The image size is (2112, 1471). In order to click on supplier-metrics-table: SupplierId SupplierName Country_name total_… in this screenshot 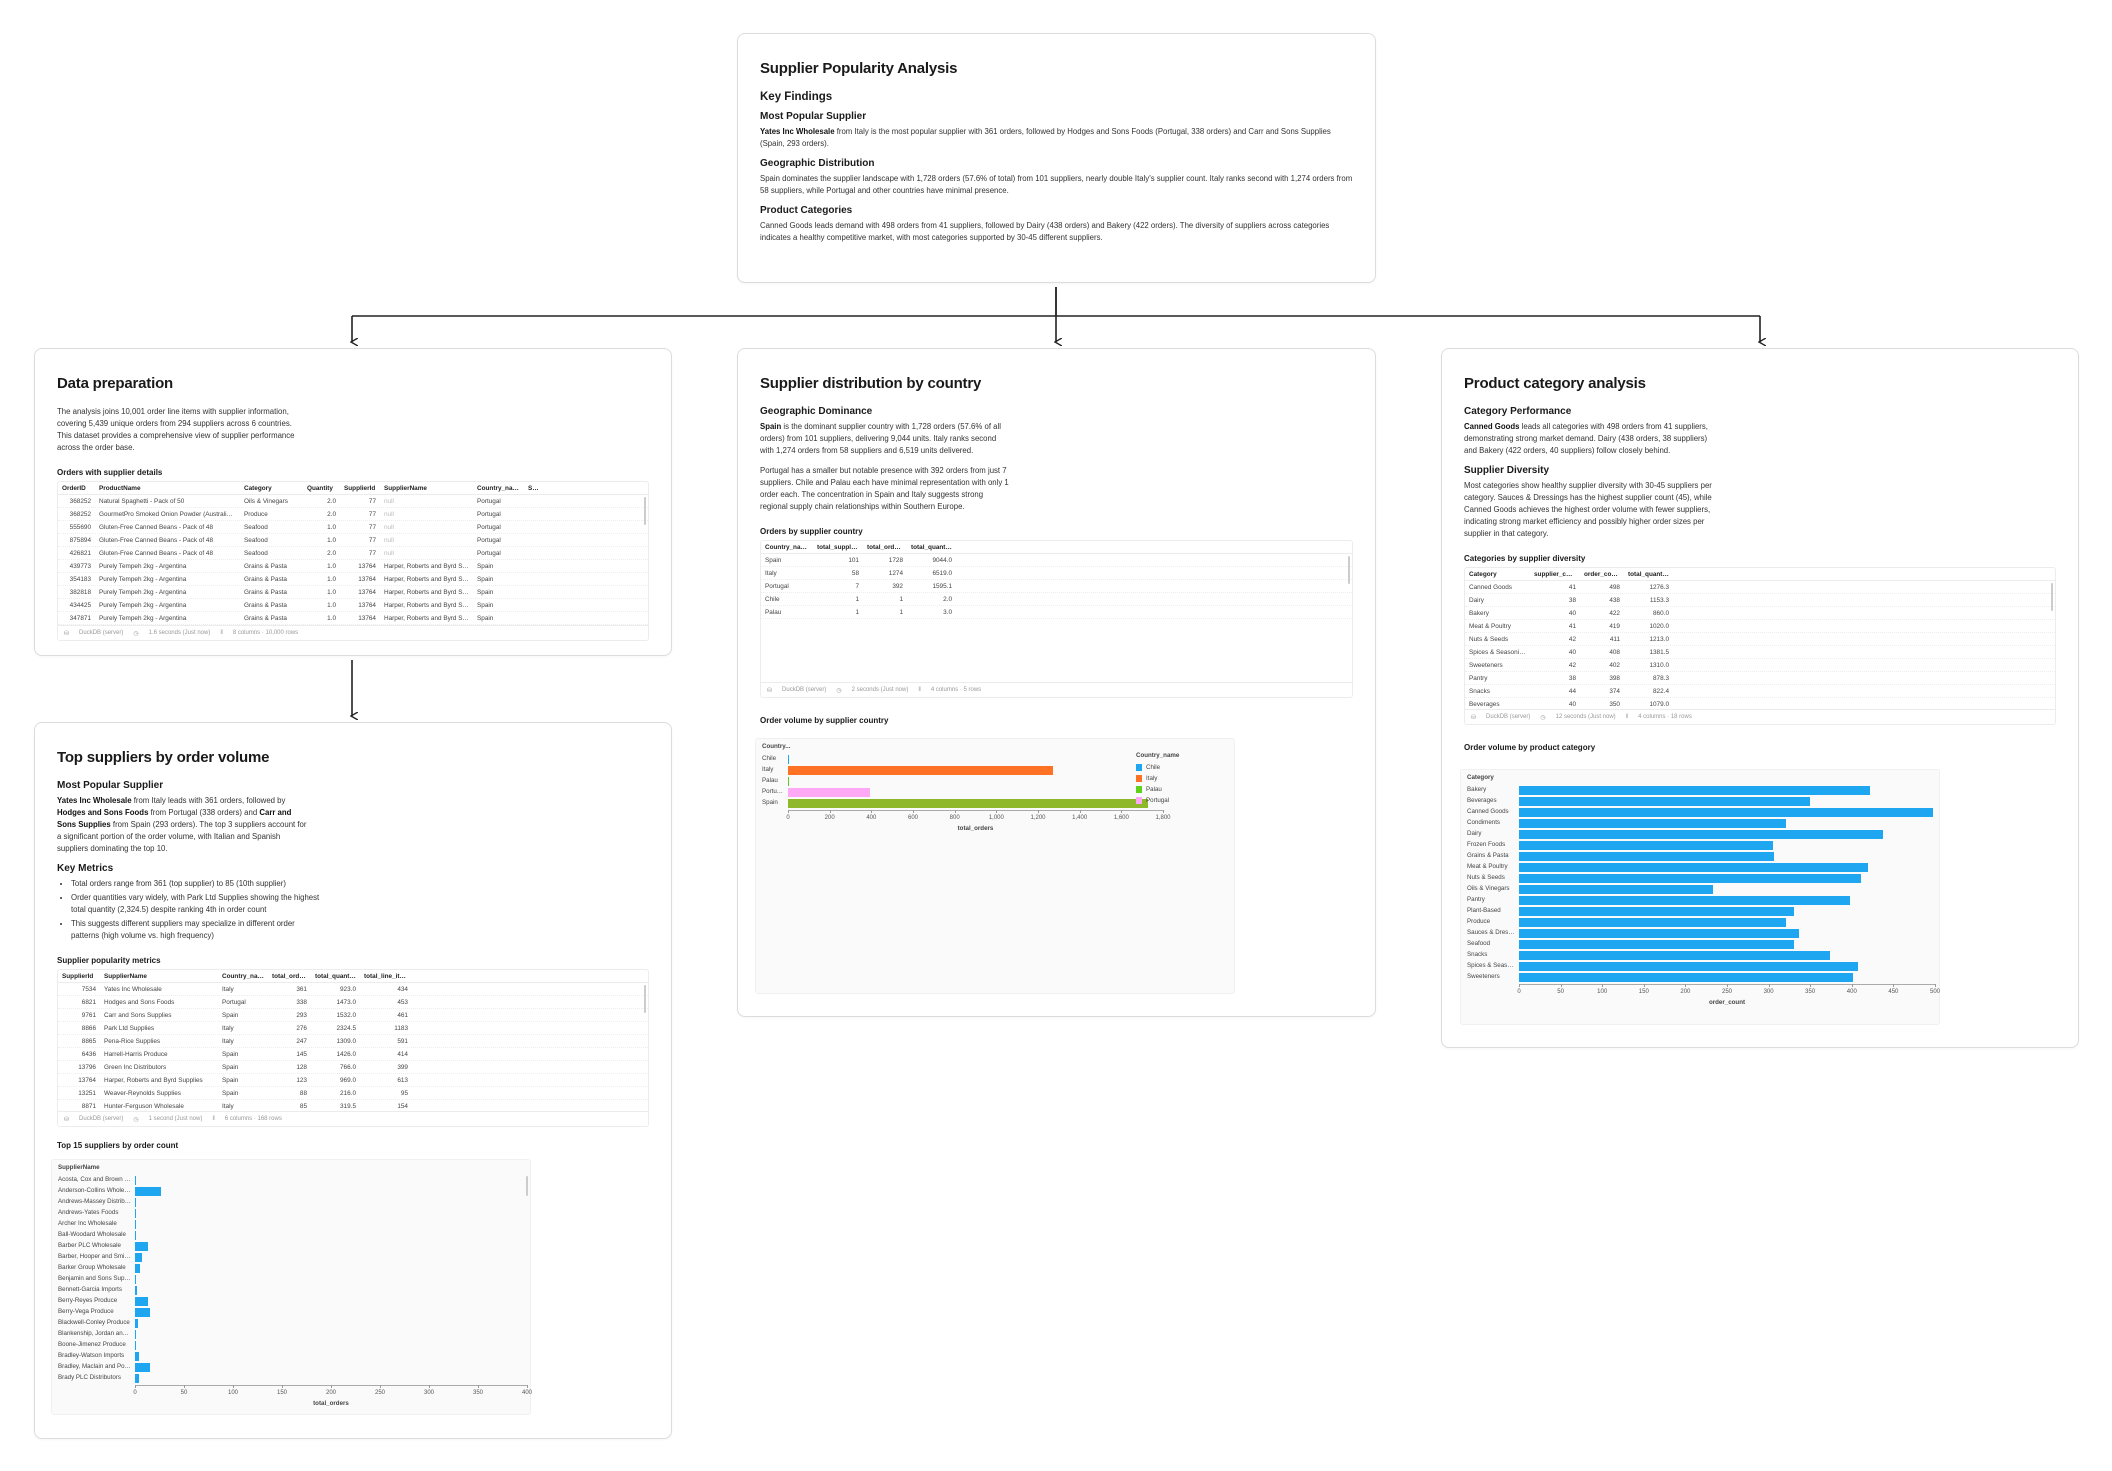, I will do `click(353, 1048)`.